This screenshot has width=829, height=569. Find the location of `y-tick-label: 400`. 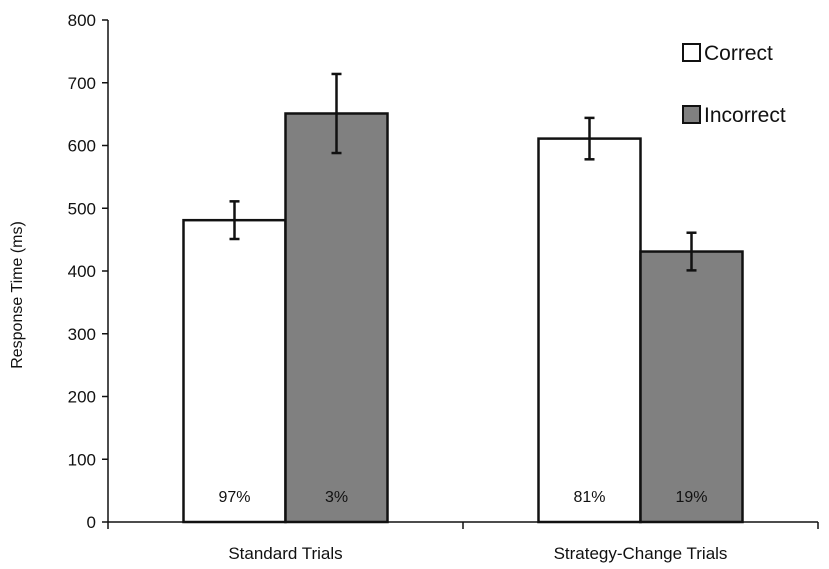

y-tick-label: 400 is located at coordinates (82, 271).